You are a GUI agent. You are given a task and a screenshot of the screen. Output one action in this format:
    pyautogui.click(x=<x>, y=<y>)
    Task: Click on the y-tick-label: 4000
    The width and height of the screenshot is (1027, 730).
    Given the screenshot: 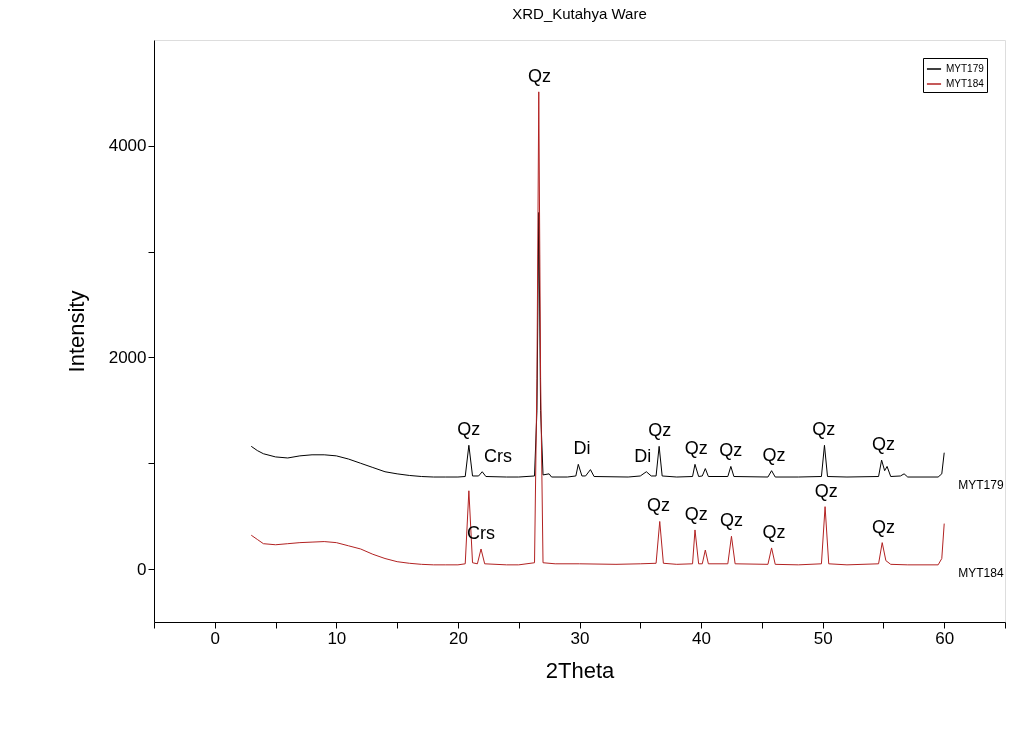 What is the action you would take?
    pyautogui.click(x=127, y=146)
    